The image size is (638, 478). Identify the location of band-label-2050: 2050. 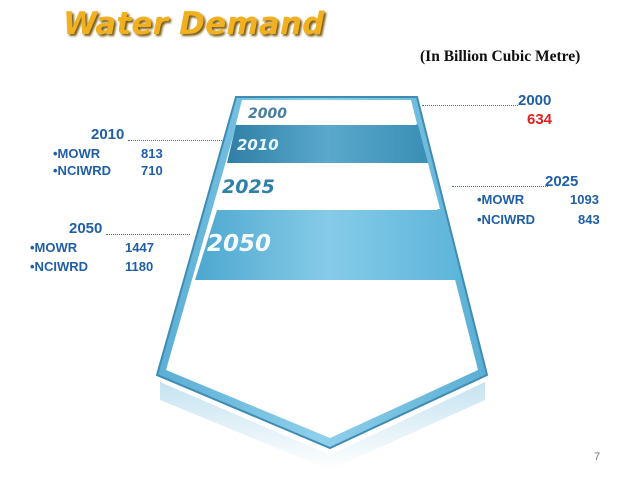
(239, 244).